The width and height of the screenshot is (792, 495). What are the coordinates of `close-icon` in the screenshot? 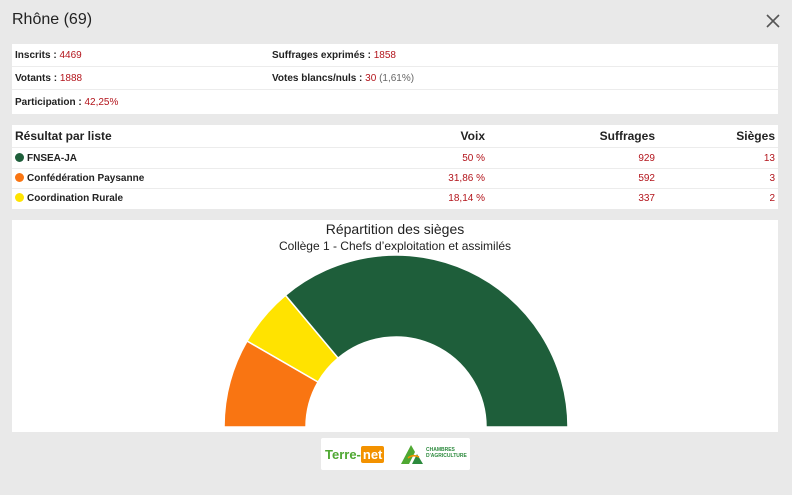 It's located at (773, 21).